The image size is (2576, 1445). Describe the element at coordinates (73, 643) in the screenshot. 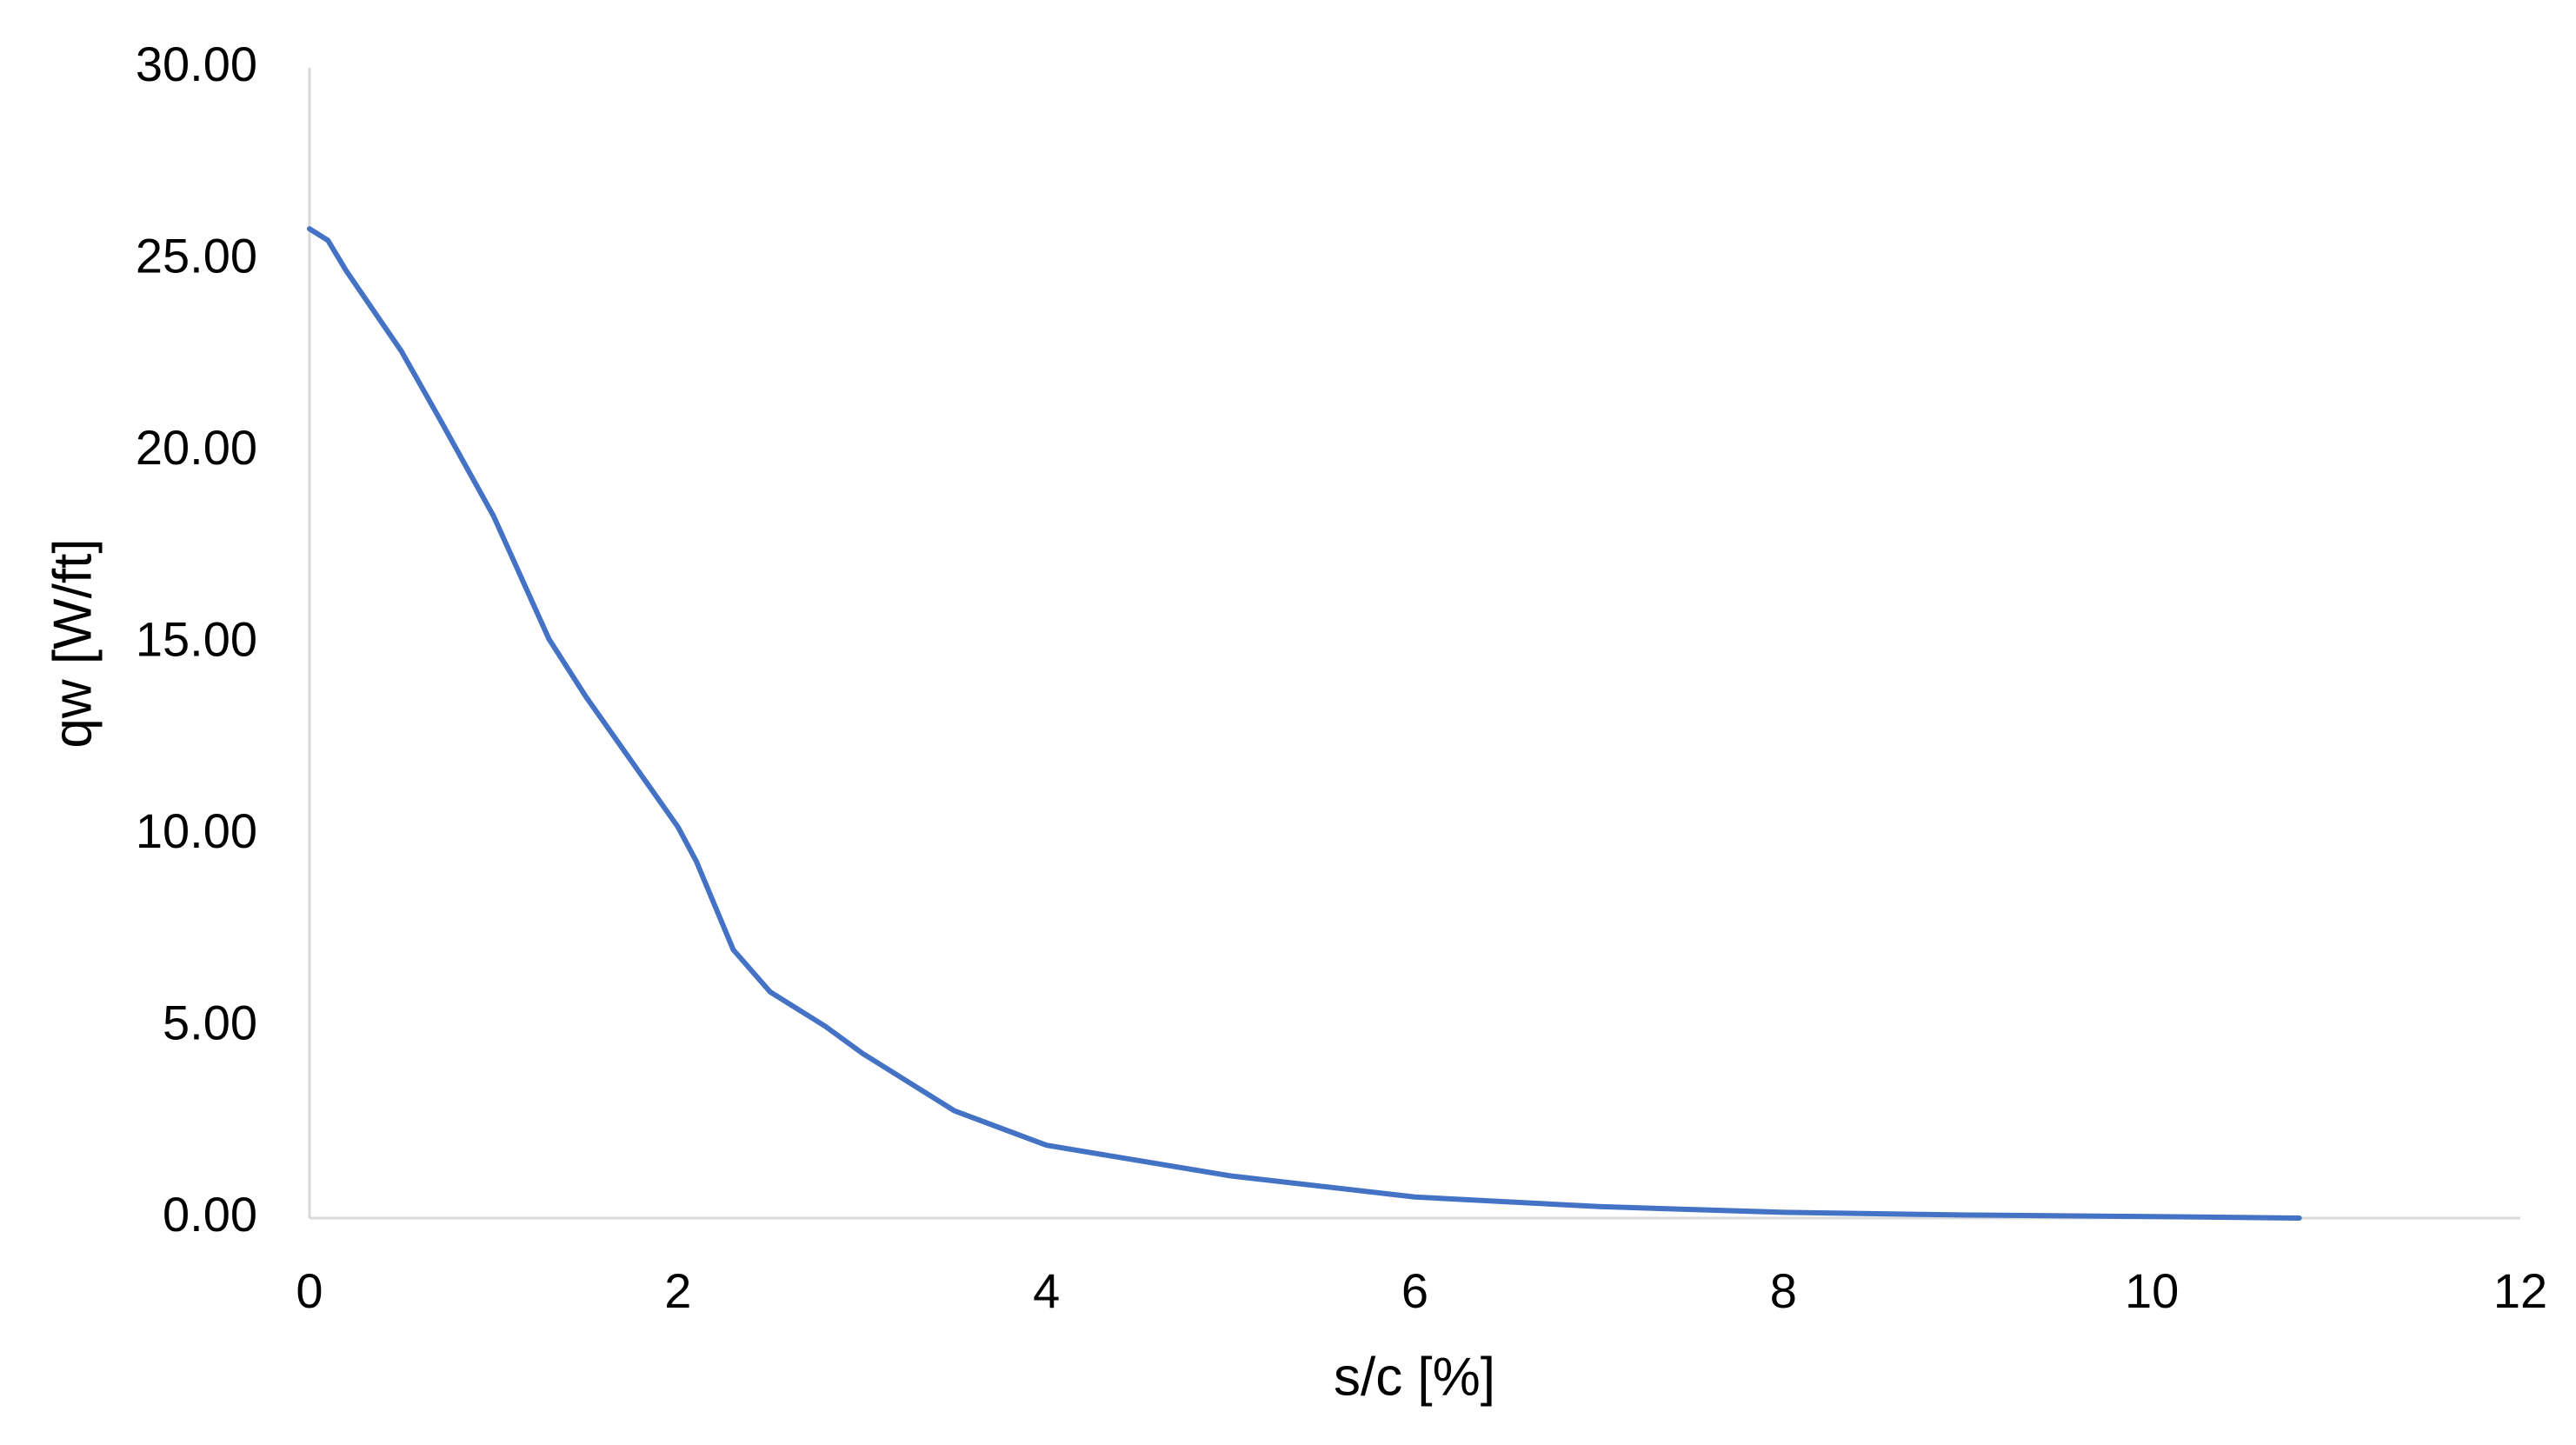

I see `y-axis-title: qw [W/ft]` at that location.